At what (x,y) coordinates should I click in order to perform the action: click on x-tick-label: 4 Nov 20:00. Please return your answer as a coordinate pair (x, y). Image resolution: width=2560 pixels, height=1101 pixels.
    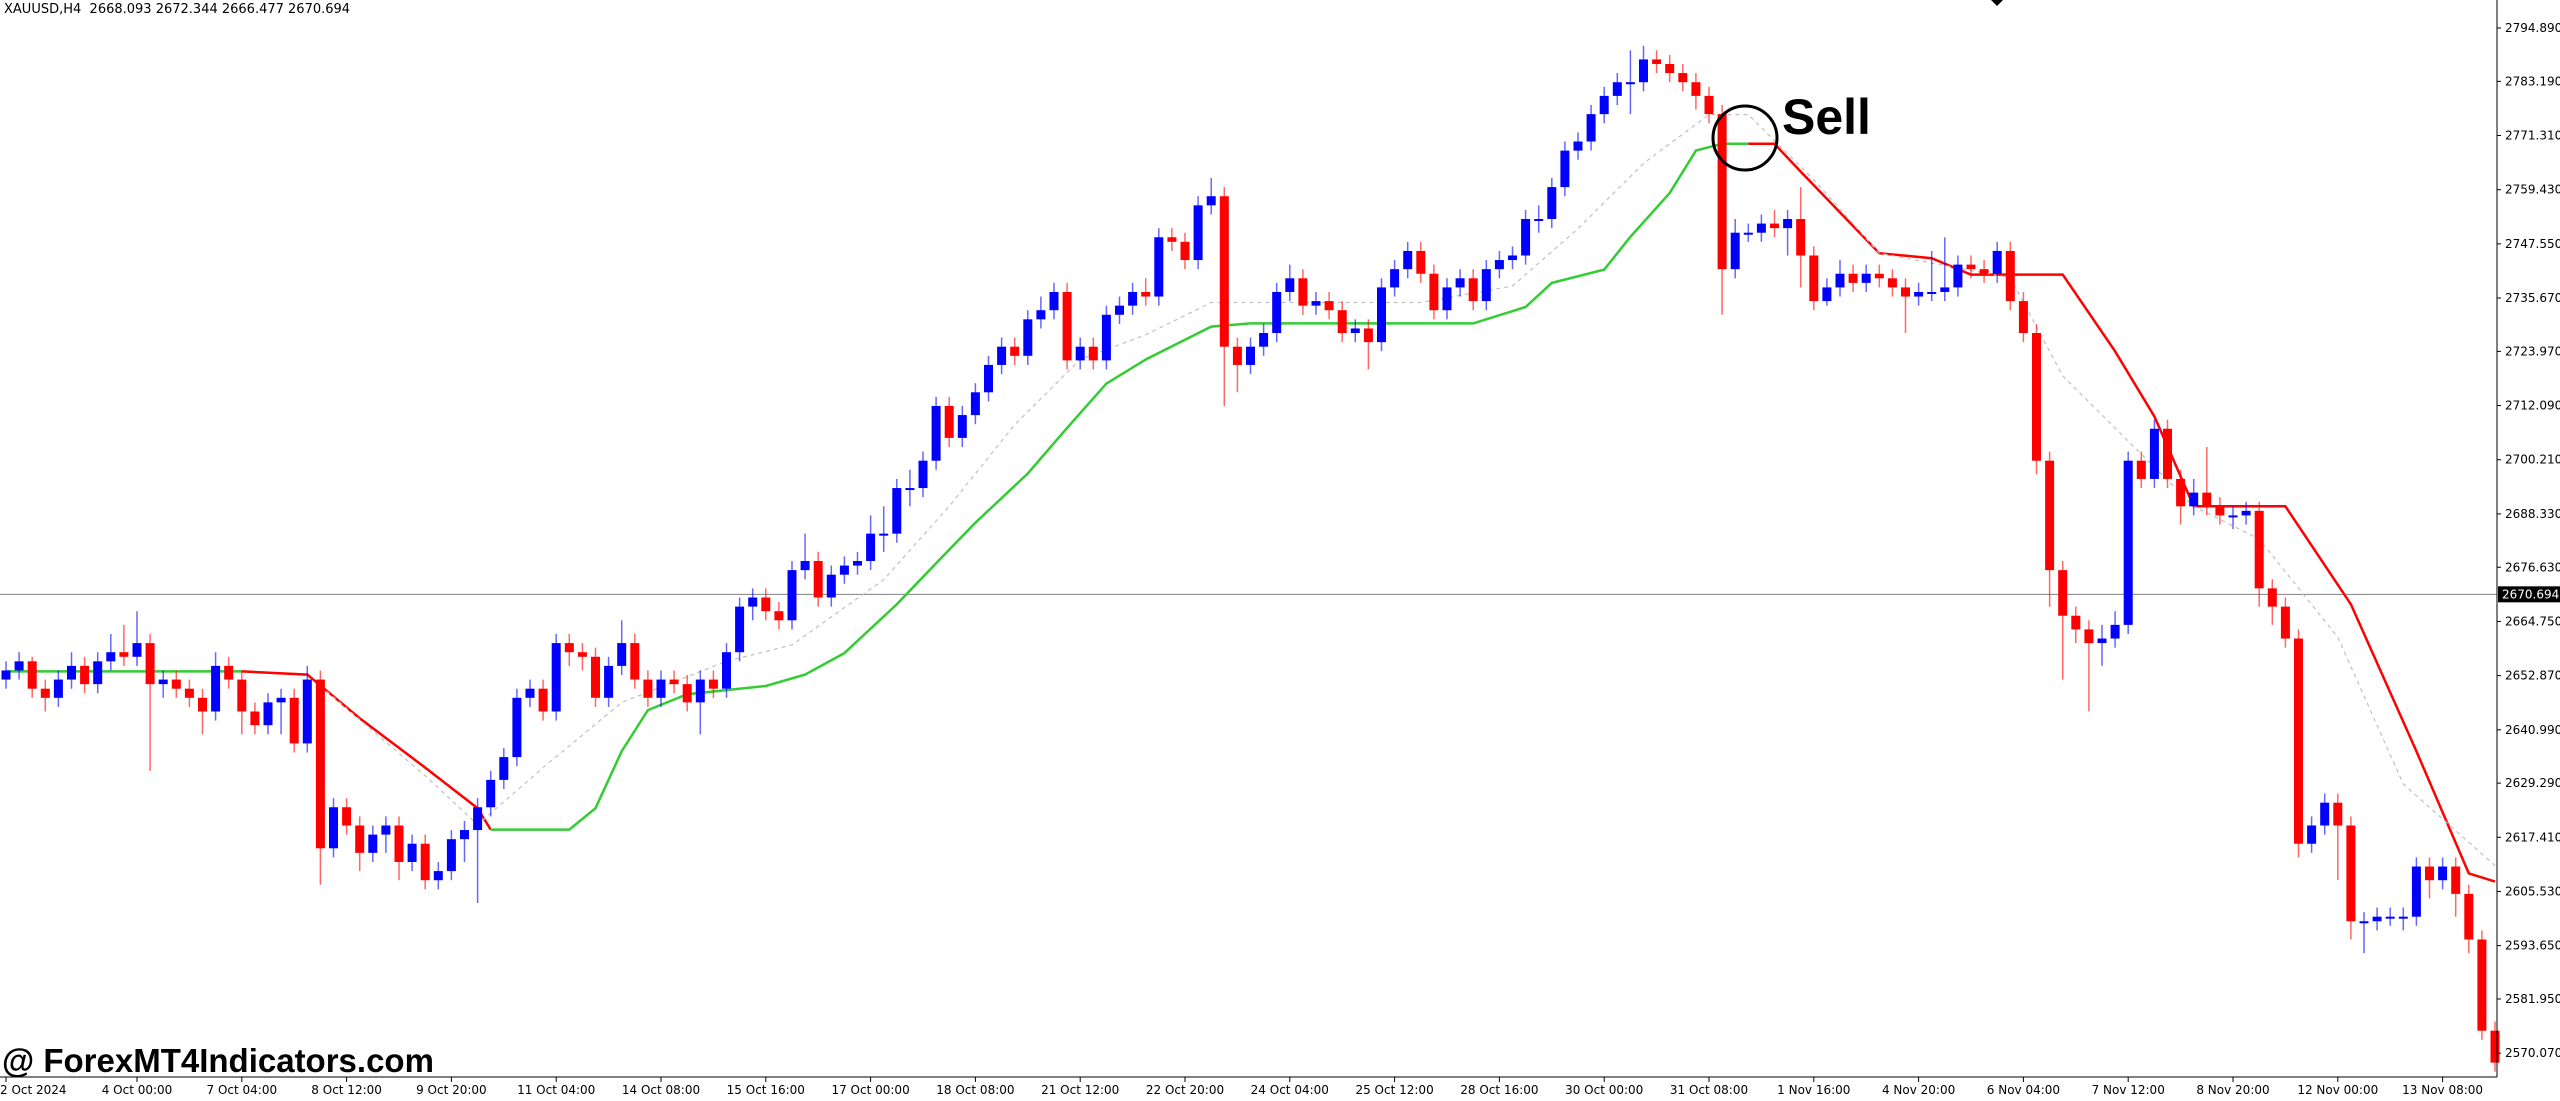
    Looking at the image, I should click on (1918, 1090).